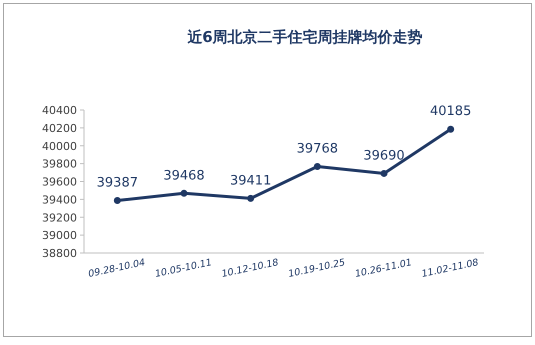 The image size is (535, 345). I want to click on y-tick-label: 39600, so click(59, 182).